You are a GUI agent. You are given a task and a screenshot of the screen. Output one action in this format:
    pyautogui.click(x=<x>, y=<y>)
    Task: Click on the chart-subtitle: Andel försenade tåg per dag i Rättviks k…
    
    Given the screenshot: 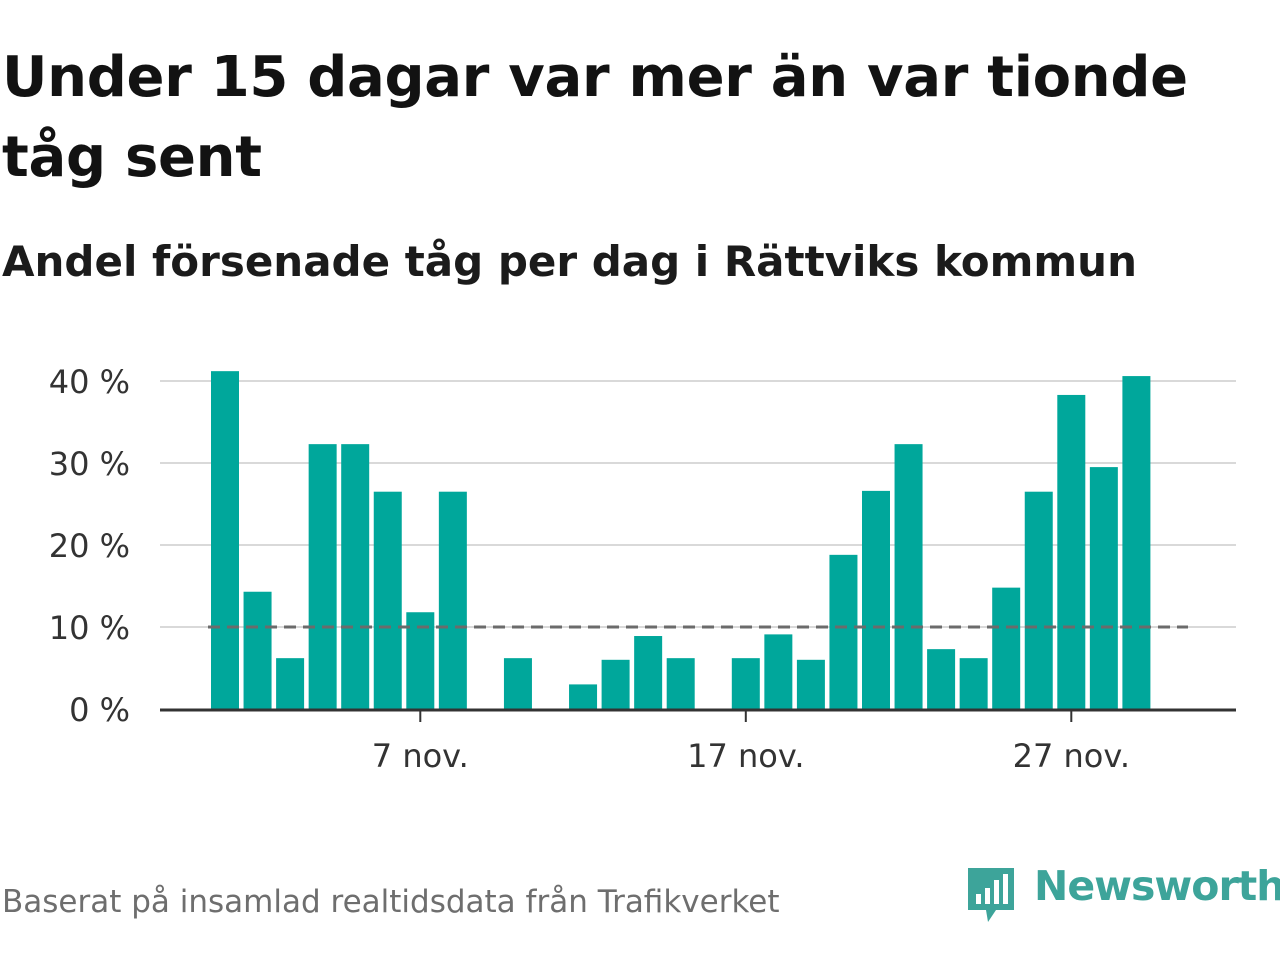 What is the action you would take?
    pyautogui.click(x=569, y=261)
    